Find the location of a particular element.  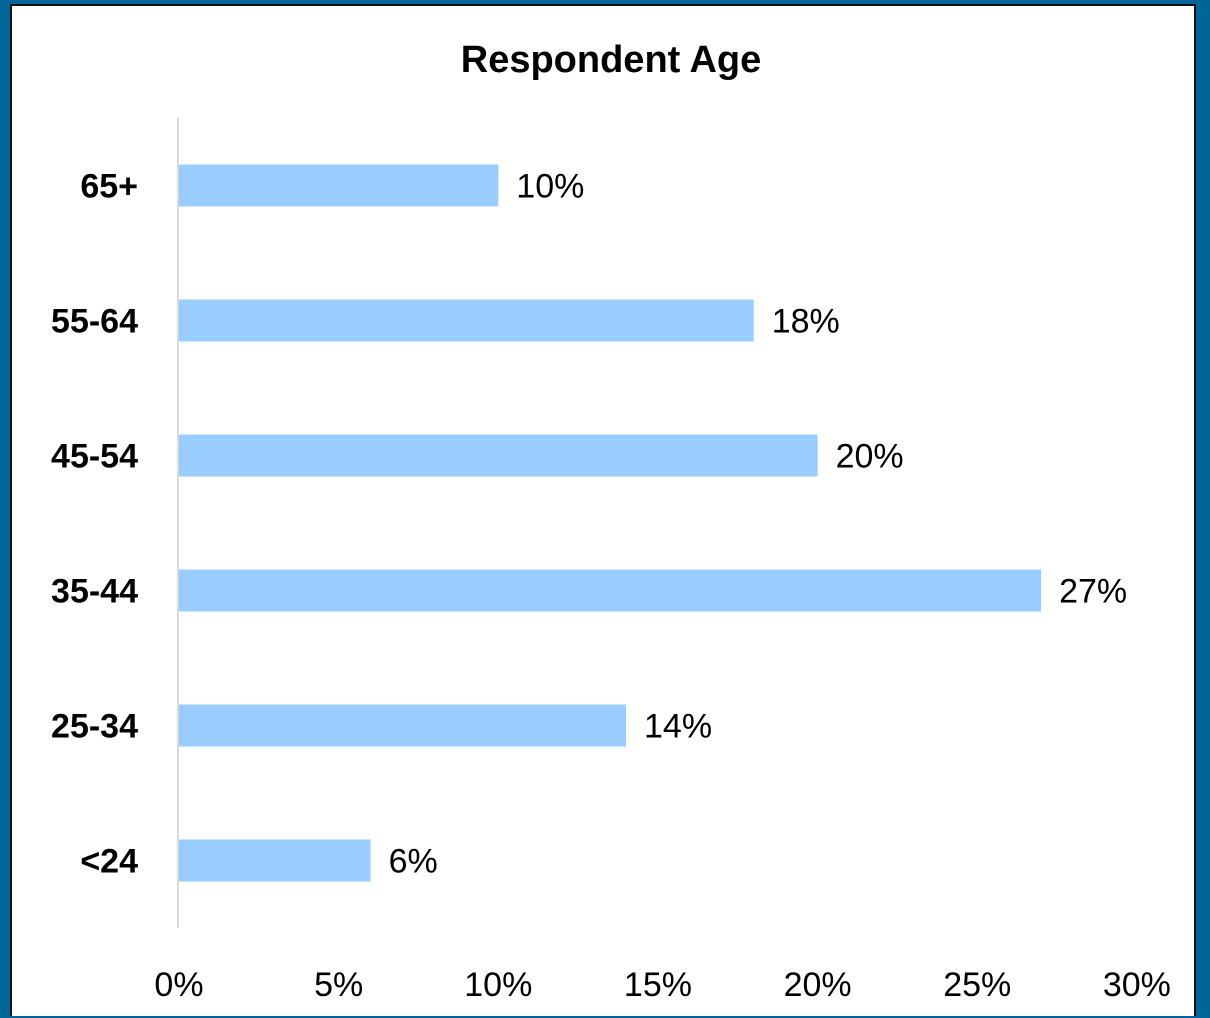

x-tick-label: 20% is located at coordinates (818, 985).